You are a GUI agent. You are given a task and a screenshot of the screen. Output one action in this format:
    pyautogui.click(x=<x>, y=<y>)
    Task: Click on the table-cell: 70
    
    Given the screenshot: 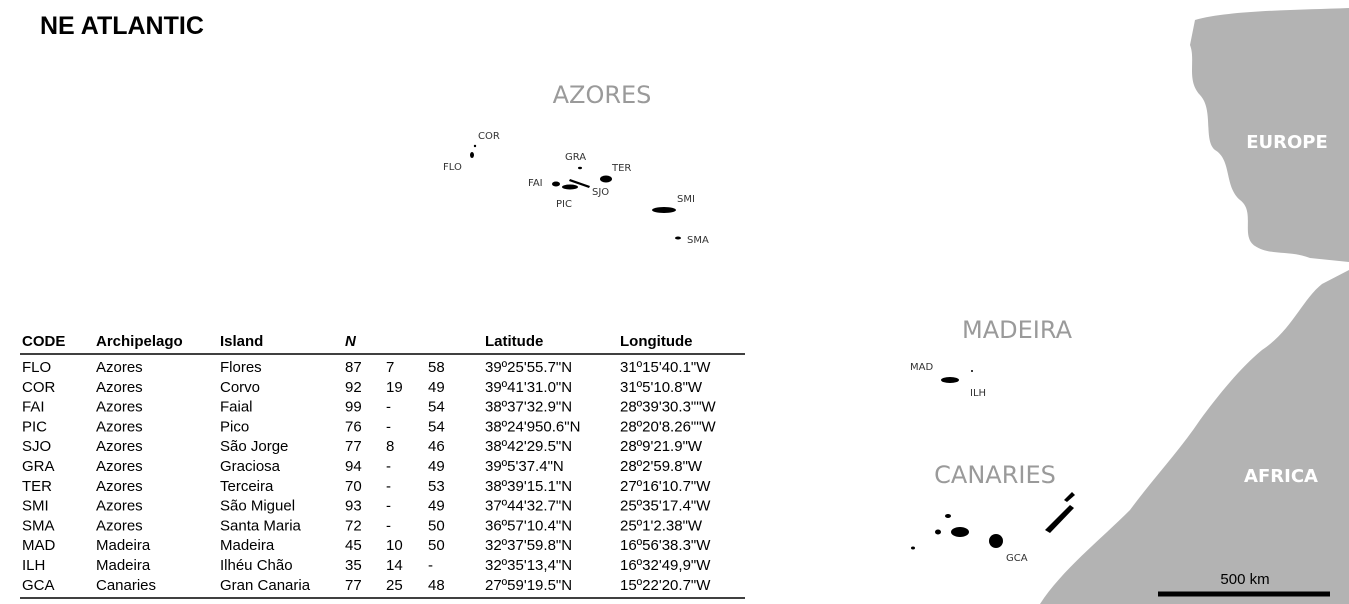 What is the action you would take?
    pyautogui.click(x=353, y=486)
    